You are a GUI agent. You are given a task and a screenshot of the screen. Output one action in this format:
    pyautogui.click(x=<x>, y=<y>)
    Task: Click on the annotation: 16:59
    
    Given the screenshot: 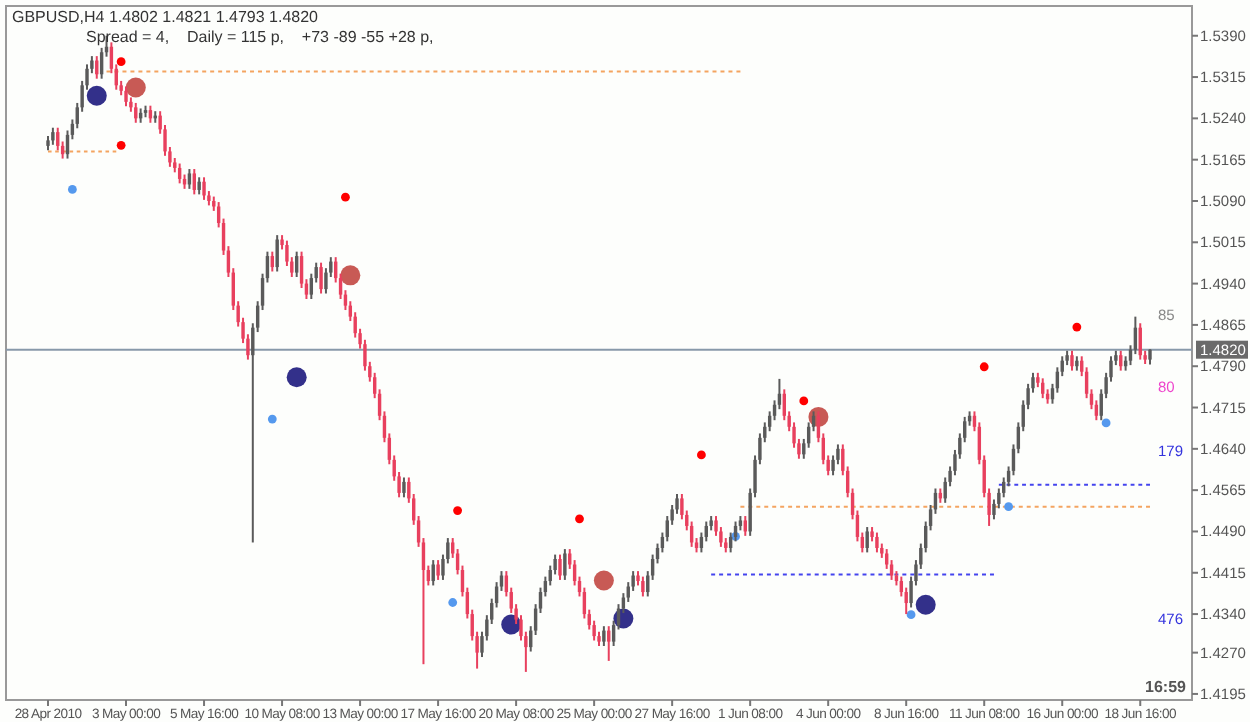 What is the action you would take?
    pyautogui.click(x=1166, y=687)
    